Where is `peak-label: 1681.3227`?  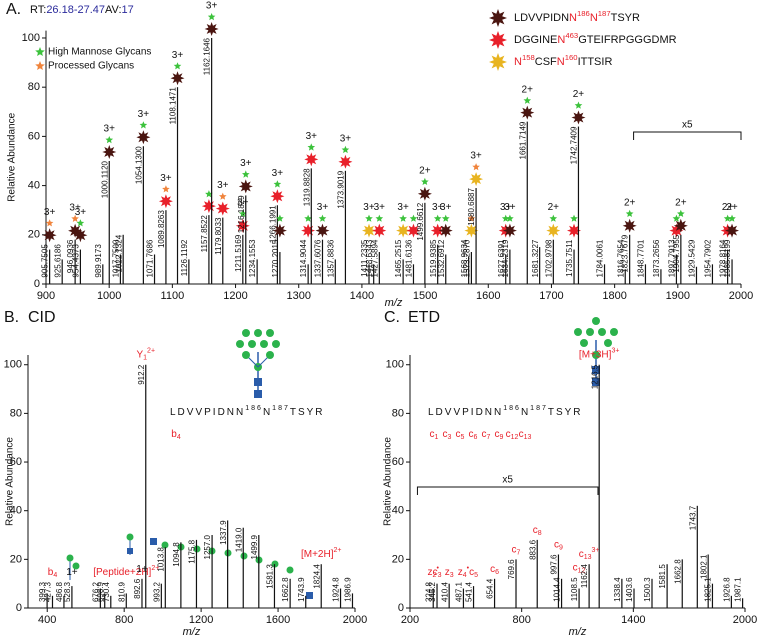 peak-label: 1681.3227 is located at coordinates (535, 258).